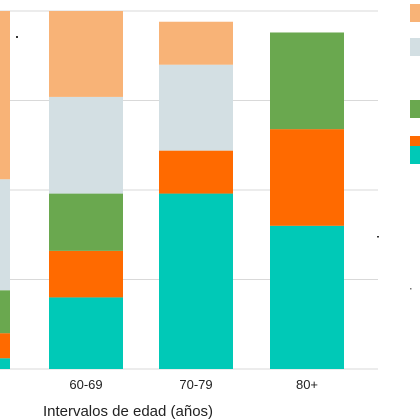 The height and width of the screenshot is (420, 420). Describe the element at coordinates (128, 411) in the screenshot. I see `x-axis-title: Intervalos de edad (años)` at that location.